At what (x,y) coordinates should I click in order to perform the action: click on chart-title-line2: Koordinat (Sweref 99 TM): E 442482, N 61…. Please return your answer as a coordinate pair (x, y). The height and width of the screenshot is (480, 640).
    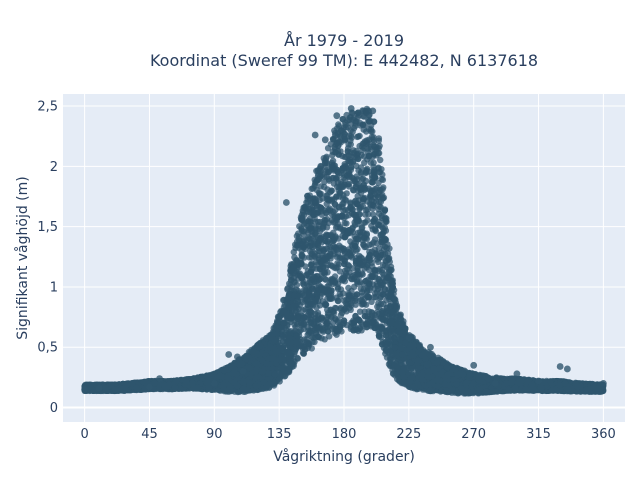
    Looking at the image, I should click on (344, 60).